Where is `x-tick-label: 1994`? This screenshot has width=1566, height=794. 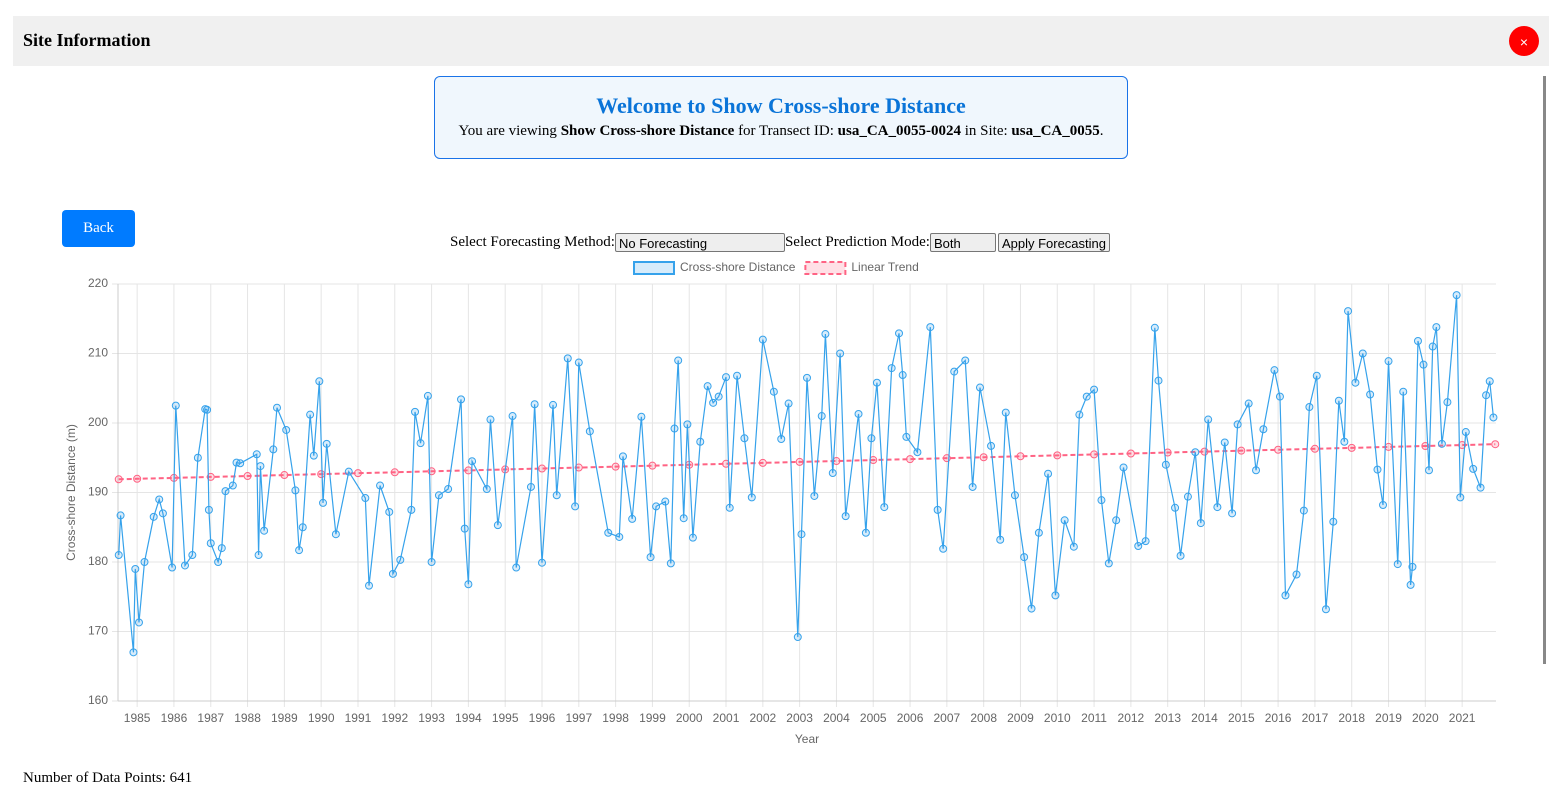
x-tick-label: 1994 is located at coordinates (468, 718).